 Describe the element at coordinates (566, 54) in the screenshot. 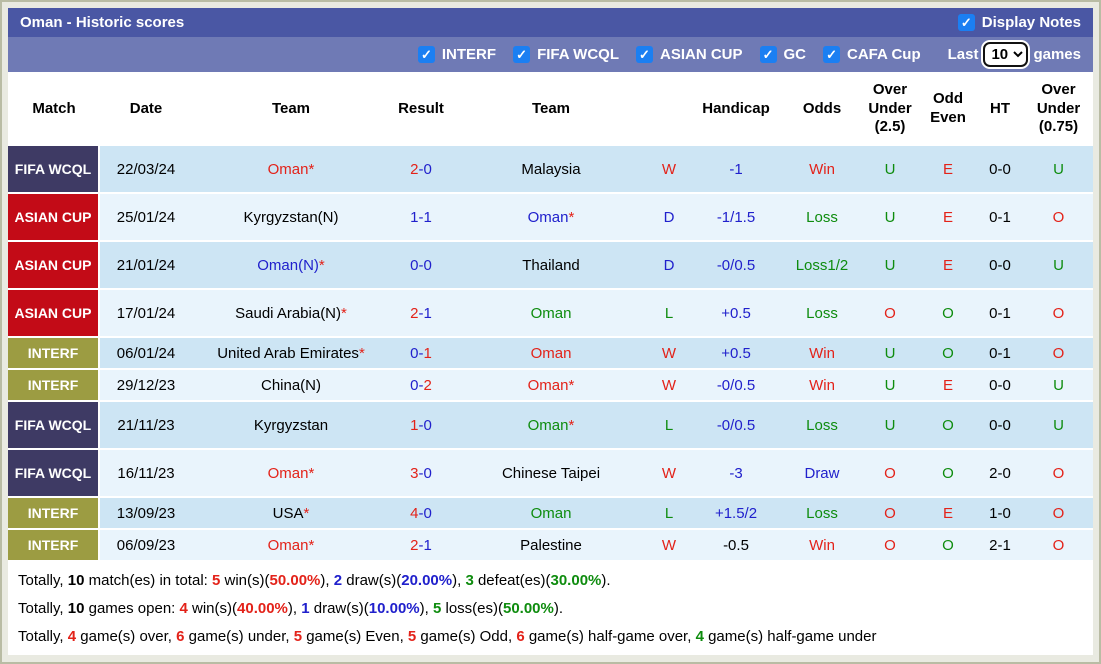

I see `filter-item-fifa-wcql: ✓ FIFA WCQL` at that location.